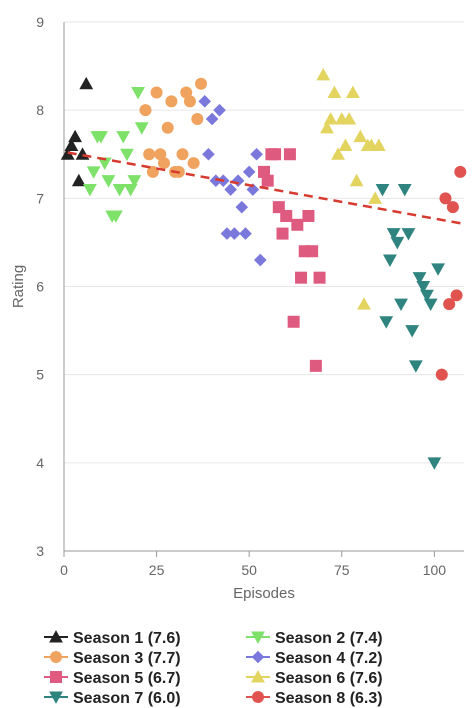 This screenshot has width=474, height=708. I want to click on y-tick-label: 5, so click(40, 375).